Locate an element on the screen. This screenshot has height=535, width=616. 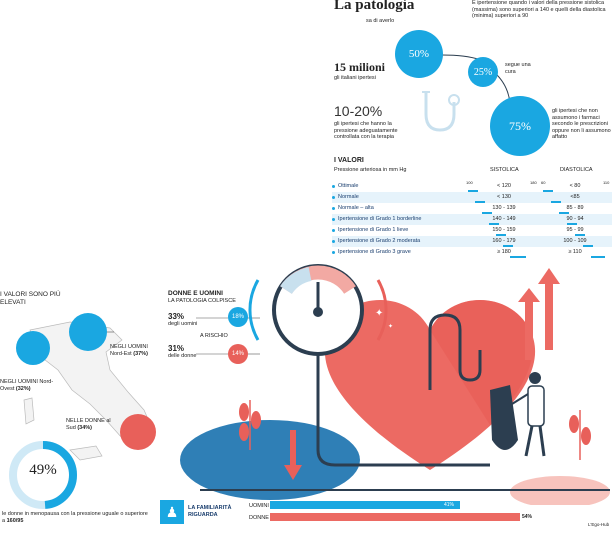
bubble-50-label: 50% is located at coordinates (419, 54).